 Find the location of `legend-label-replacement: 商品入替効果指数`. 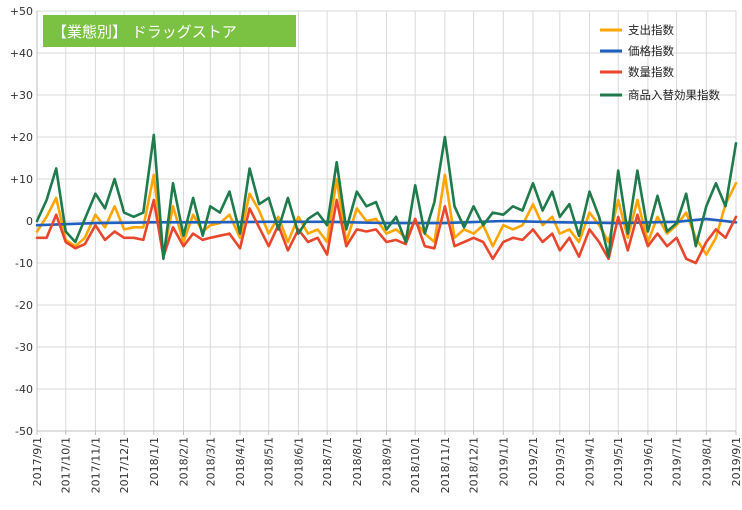

legend-label-replacement: 商品入替効果指数 is located at coordinates (674, 95).